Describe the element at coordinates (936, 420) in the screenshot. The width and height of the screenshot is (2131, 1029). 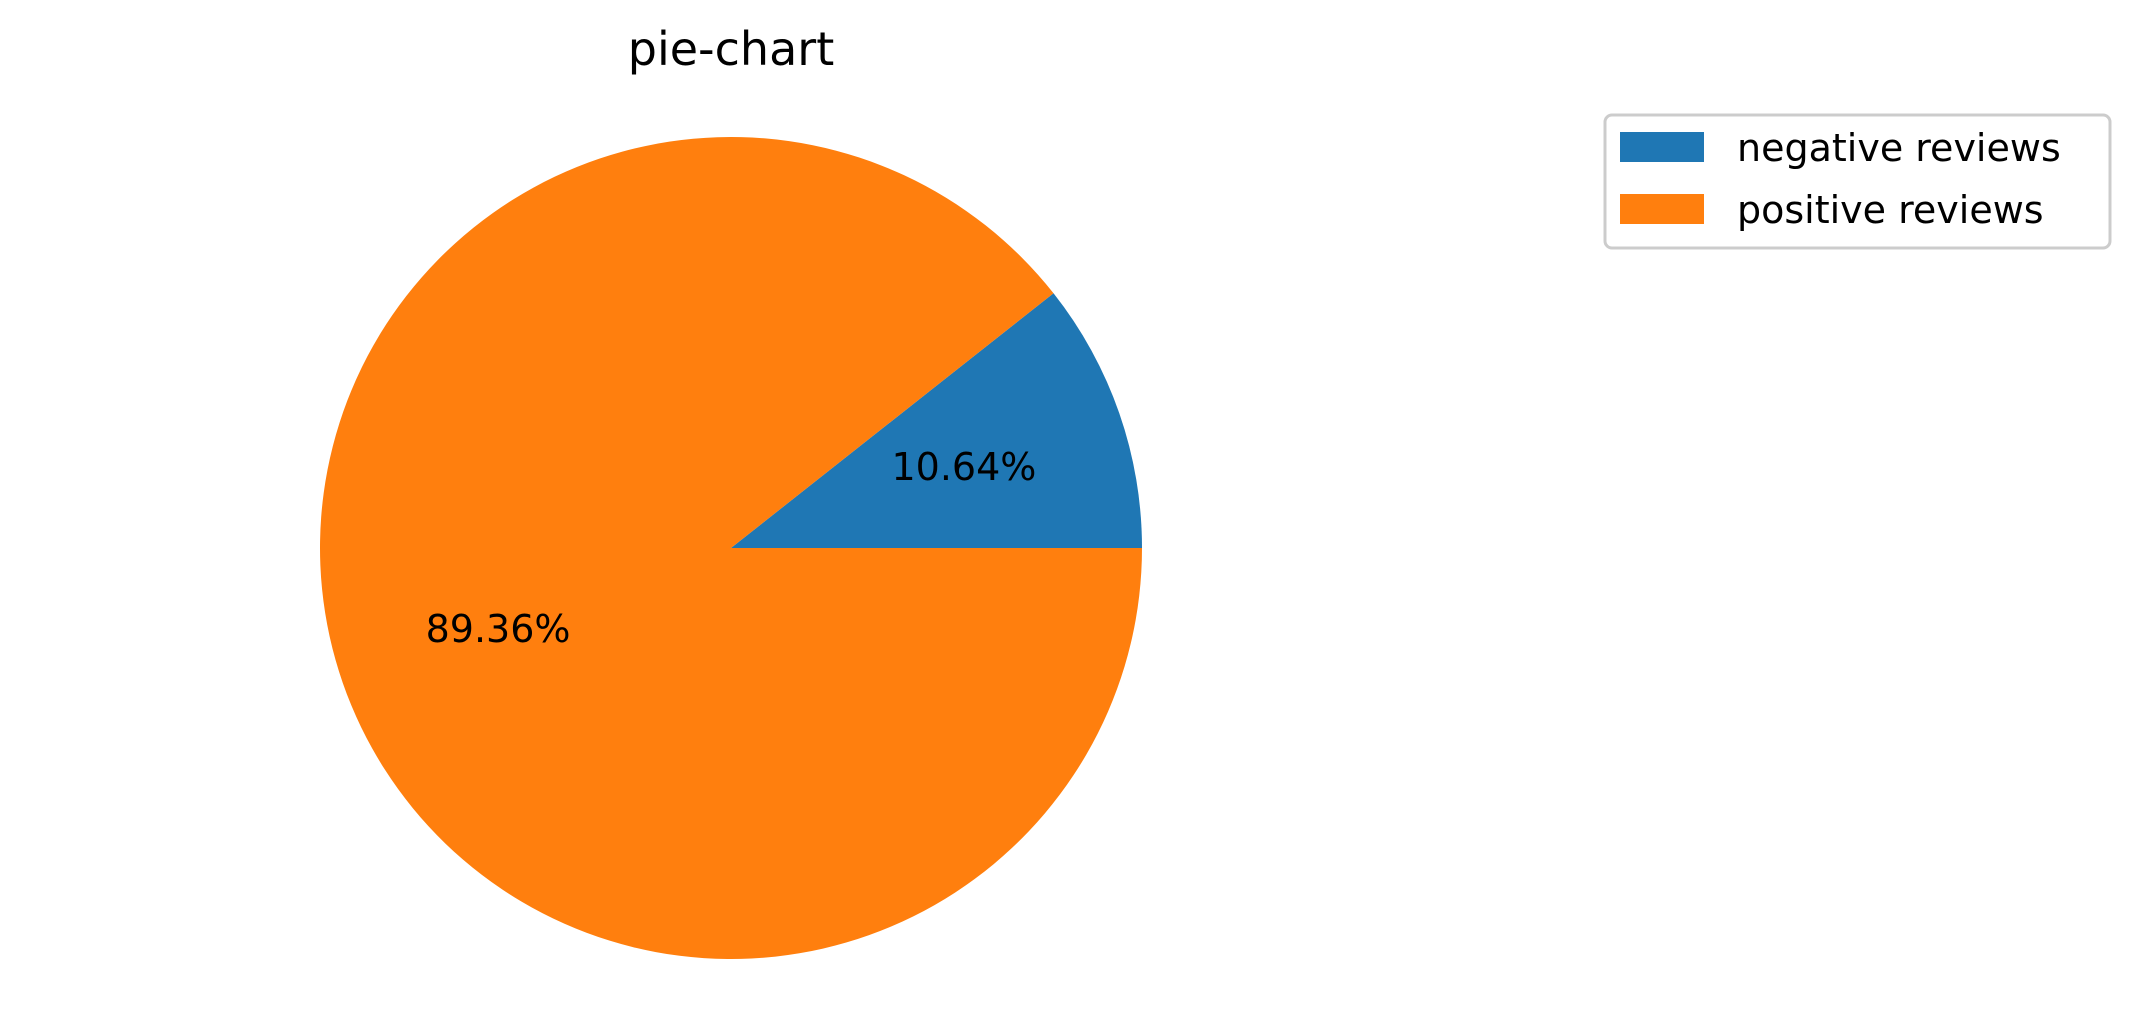
I see `pie-slice-negative-reviews` at that location.